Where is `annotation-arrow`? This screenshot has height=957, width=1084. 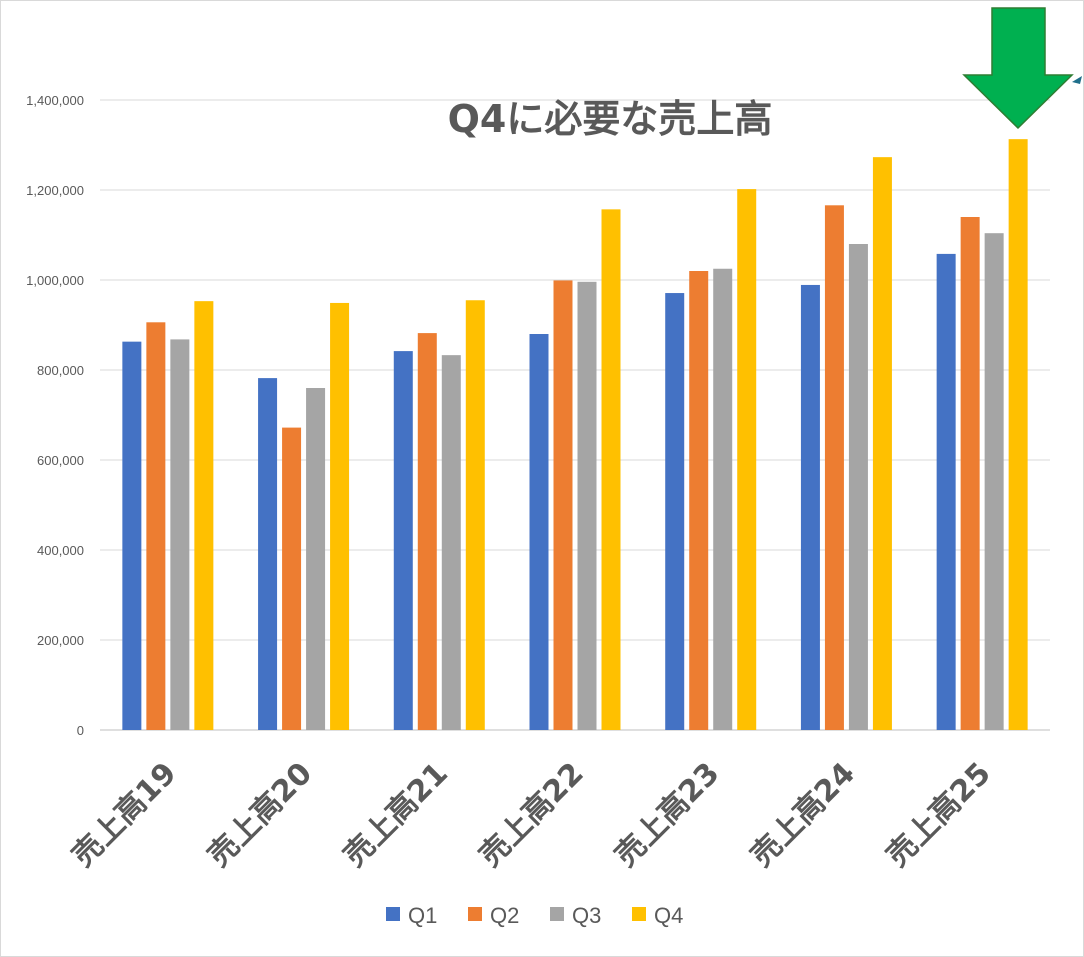 annotation-arrow is located at coordinates (1022, 68).